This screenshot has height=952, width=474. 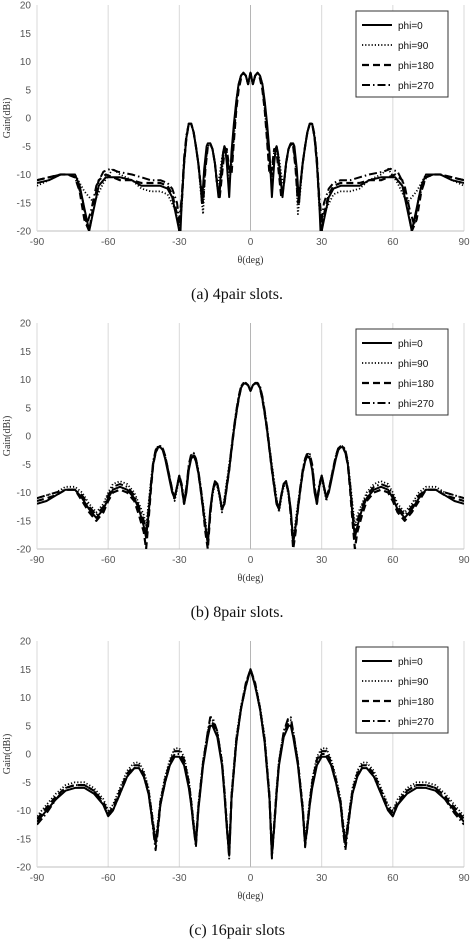 What do you see at coordinates (237, 930) in the screenshot?
I see `caption-c: (c) 16pair slots` at bounding box center [237, 930].